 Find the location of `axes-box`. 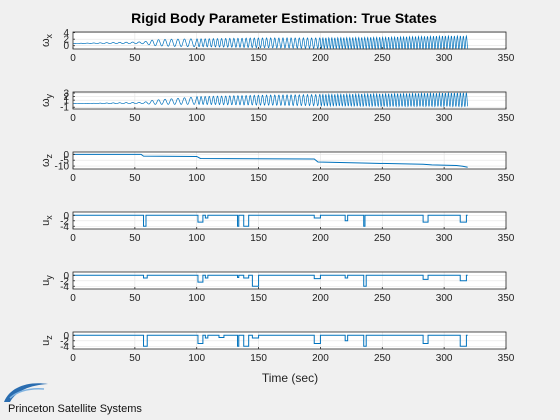

axes-box is located at coordinates (289, 40).